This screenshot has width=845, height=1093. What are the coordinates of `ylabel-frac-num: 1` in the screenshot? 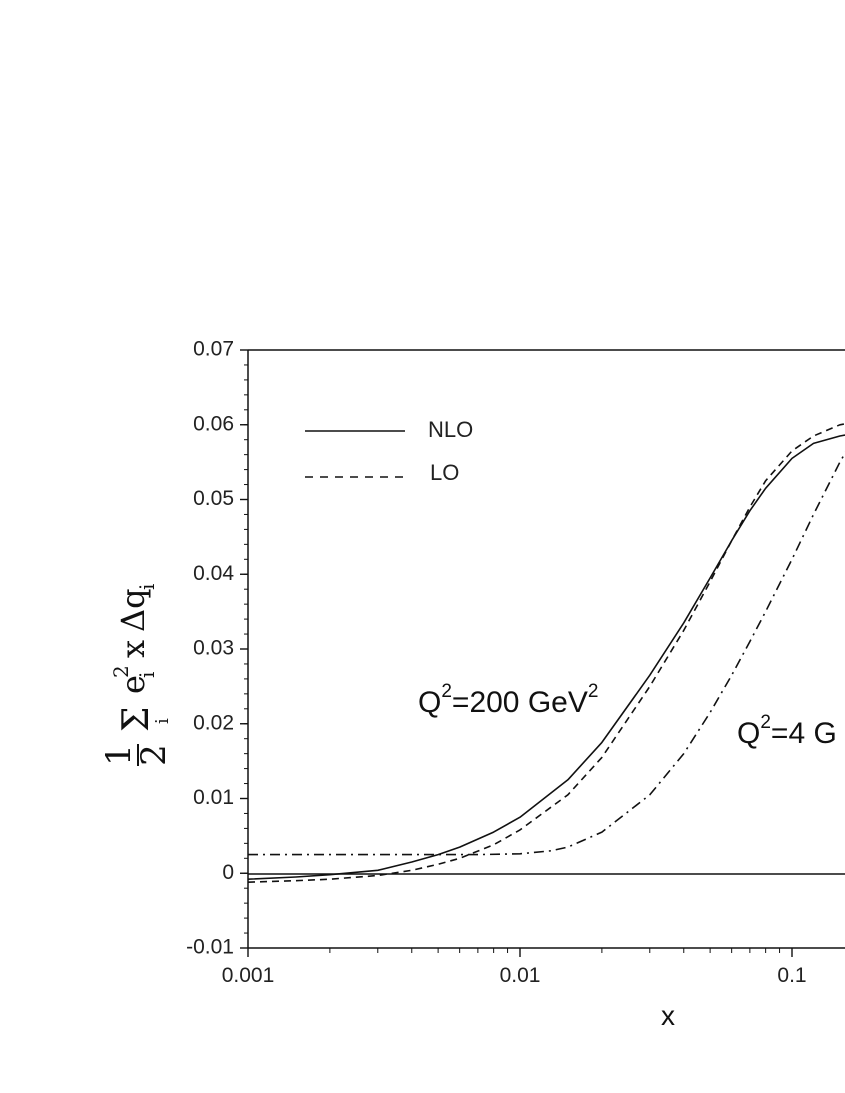 It's located at (119, 755).